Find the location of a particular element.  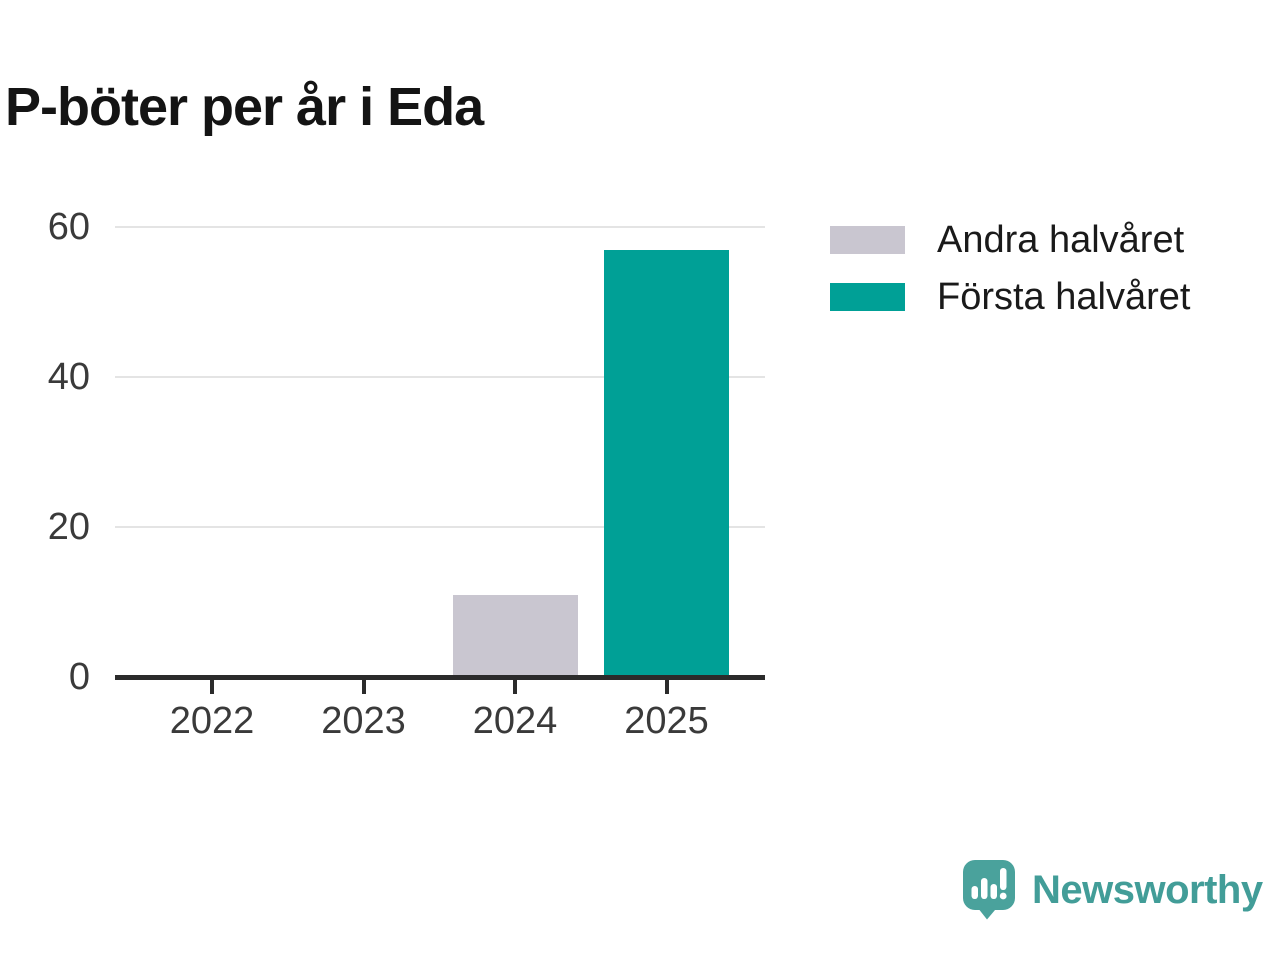

bar-2024-andra-halv-ret is located at coordinates (515, 635).